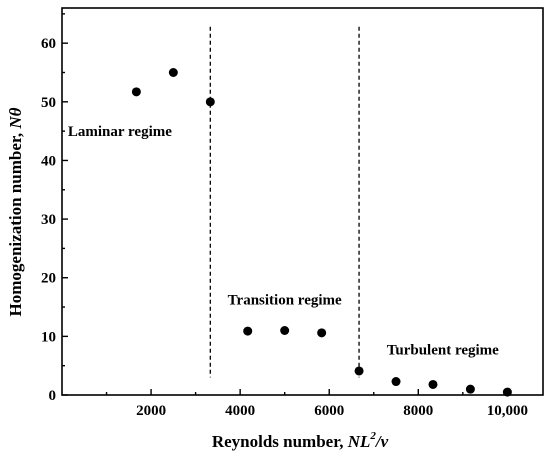 The image size is (550, 460). Describe the element at coordinates (48, 103) in the screenshot. I see `y-tick-label: 50` at that location.